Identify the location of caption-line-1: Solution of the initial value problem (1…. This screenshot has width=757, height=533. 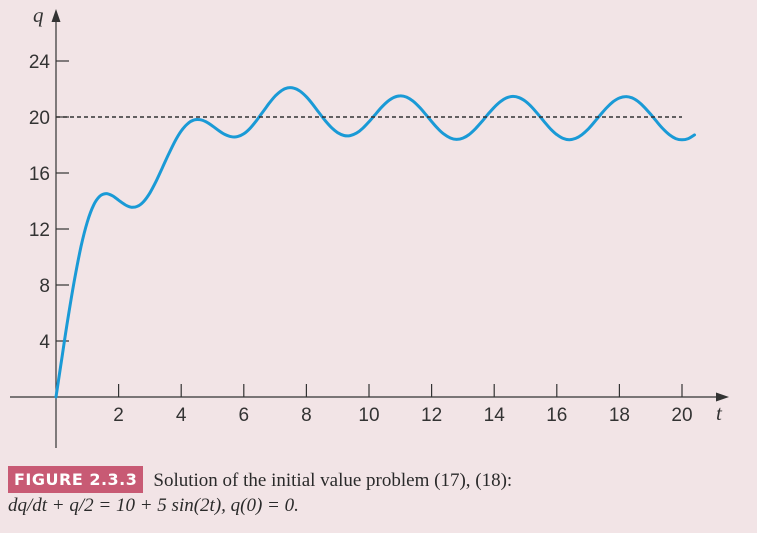
(333, 480).